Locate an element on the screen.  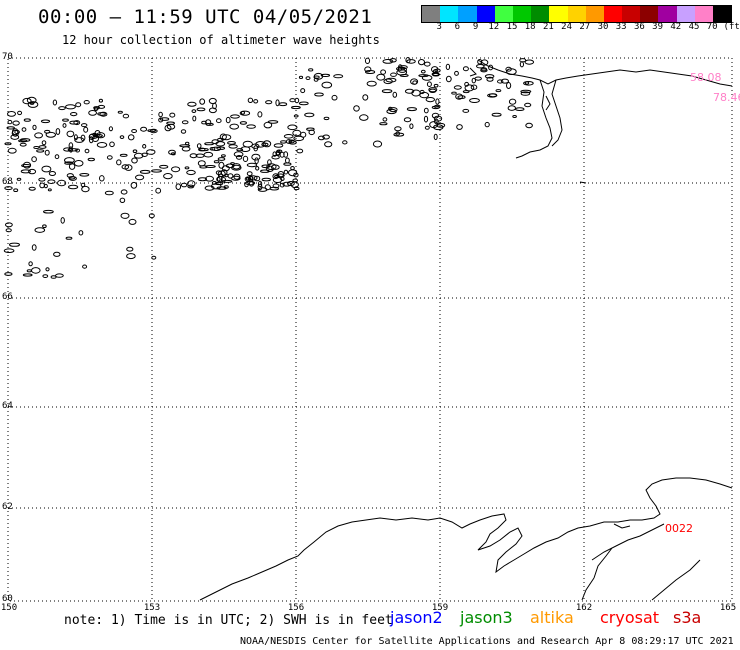
lat-label-68: 68 is located at coordinates (7, 182).